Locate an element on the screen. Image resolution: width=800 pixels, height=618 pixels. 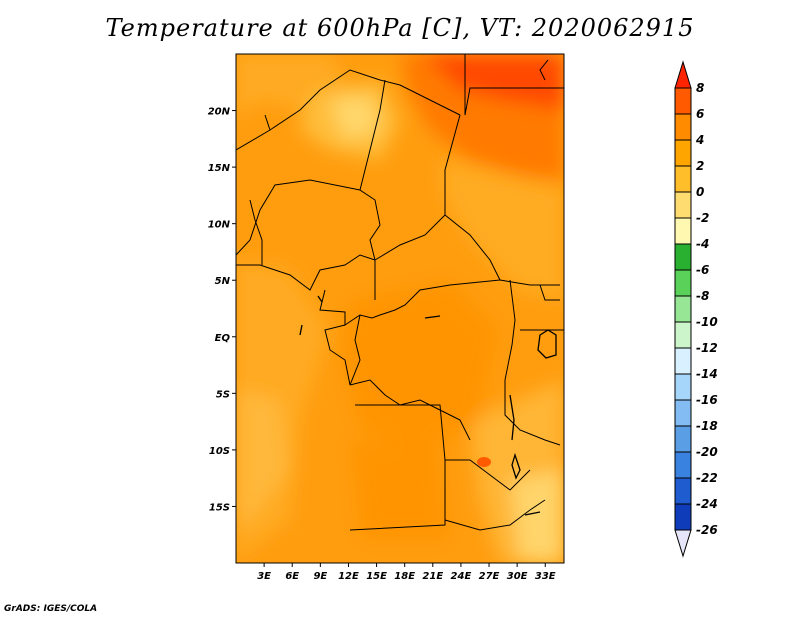
latitude-axis: 20N 15N 10N 5N EQ 5S 10S 15S is located at coordinates (222, 310).